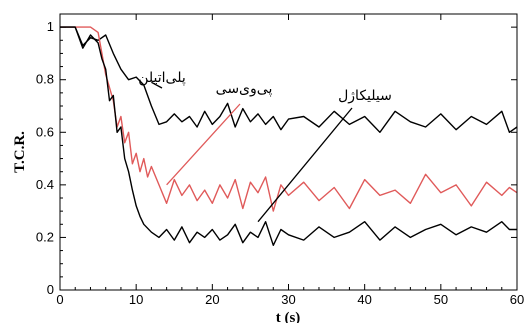  What do you see at coordinates (45, 79) in the screenshot?
I see `y-tick-label: 0.8` at bounding box center [45, 79].